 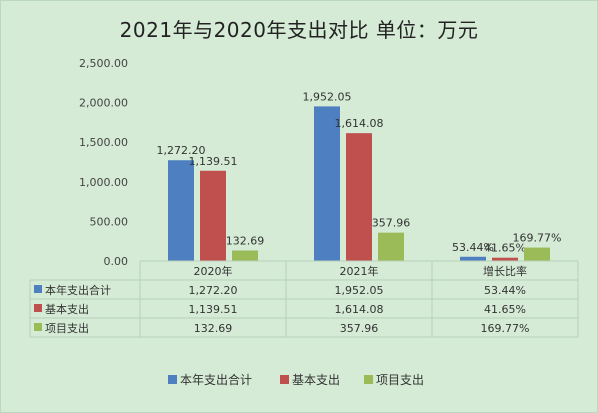 What do you see at coordinates (505, 248) in the screenshot?
I see `data-label: 41.65%` at bounding box center [505, 248].